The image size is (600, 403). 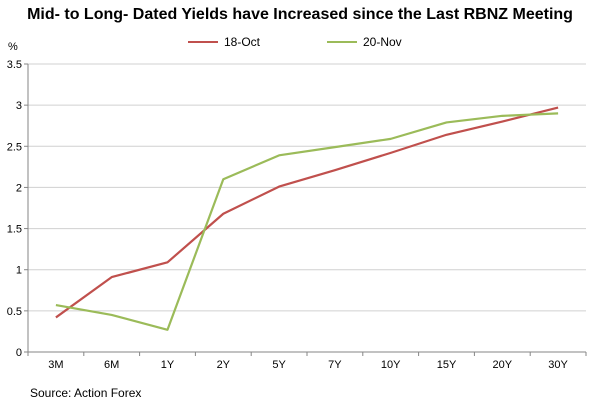 I want to click on x-tick-label: 3M, so click(x=55, y=365).